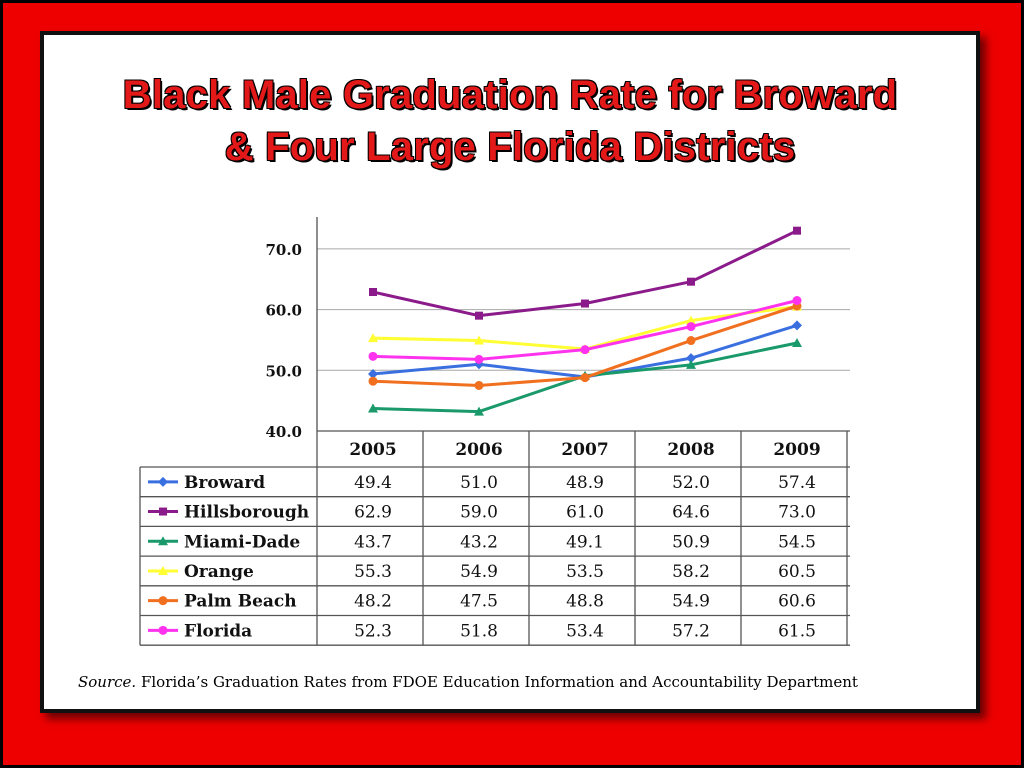  I want to click on data-label: 52.3, so click(373, 631).